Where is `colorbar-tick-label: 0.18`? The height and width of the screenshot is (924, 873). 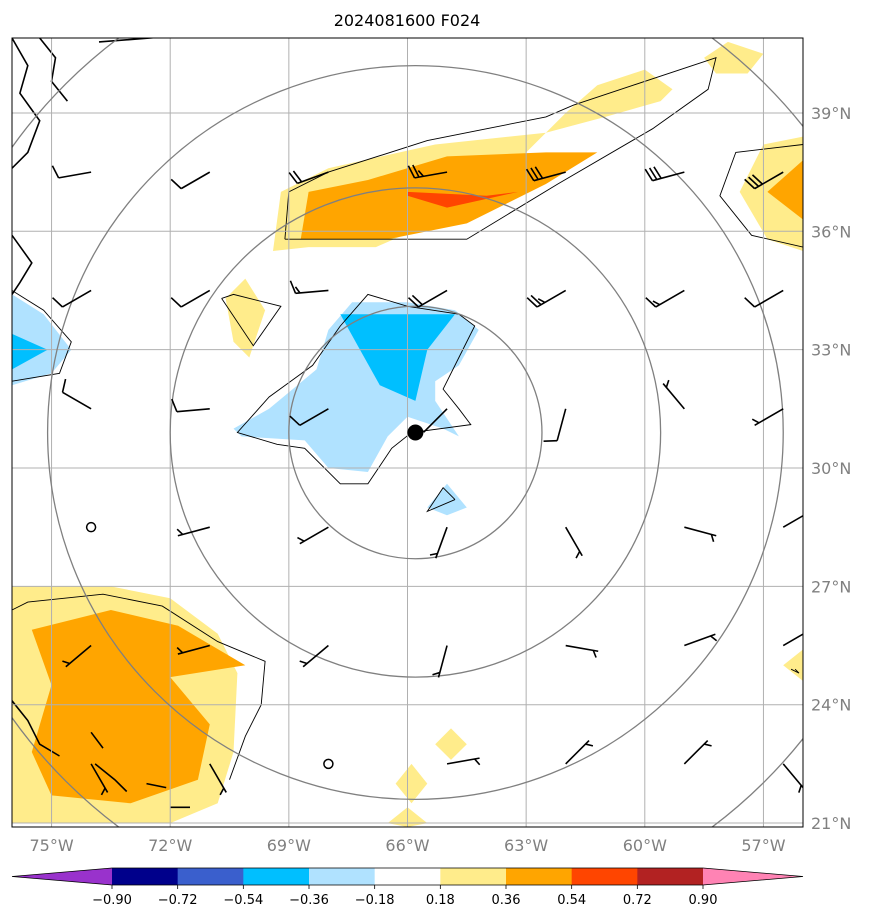
colorbar-tick-label: 0.18 is located at coordinates (440, 900).